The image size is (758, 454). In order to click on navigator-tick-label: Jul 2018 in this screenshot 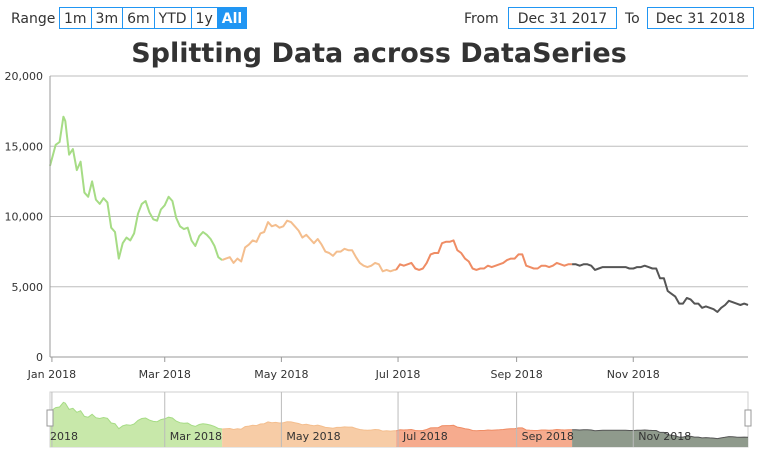, I will do `click(425, 436)`.